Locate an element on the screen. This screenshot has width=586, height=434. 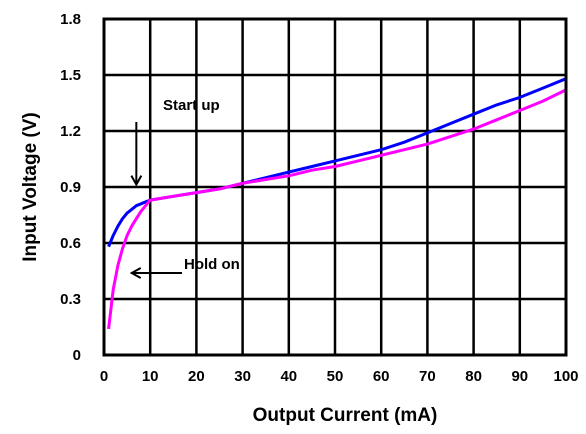
x-tick-labels: 0 10 20 30 40 50 60 70 80 90 100 is located at coordinates (339, 376).